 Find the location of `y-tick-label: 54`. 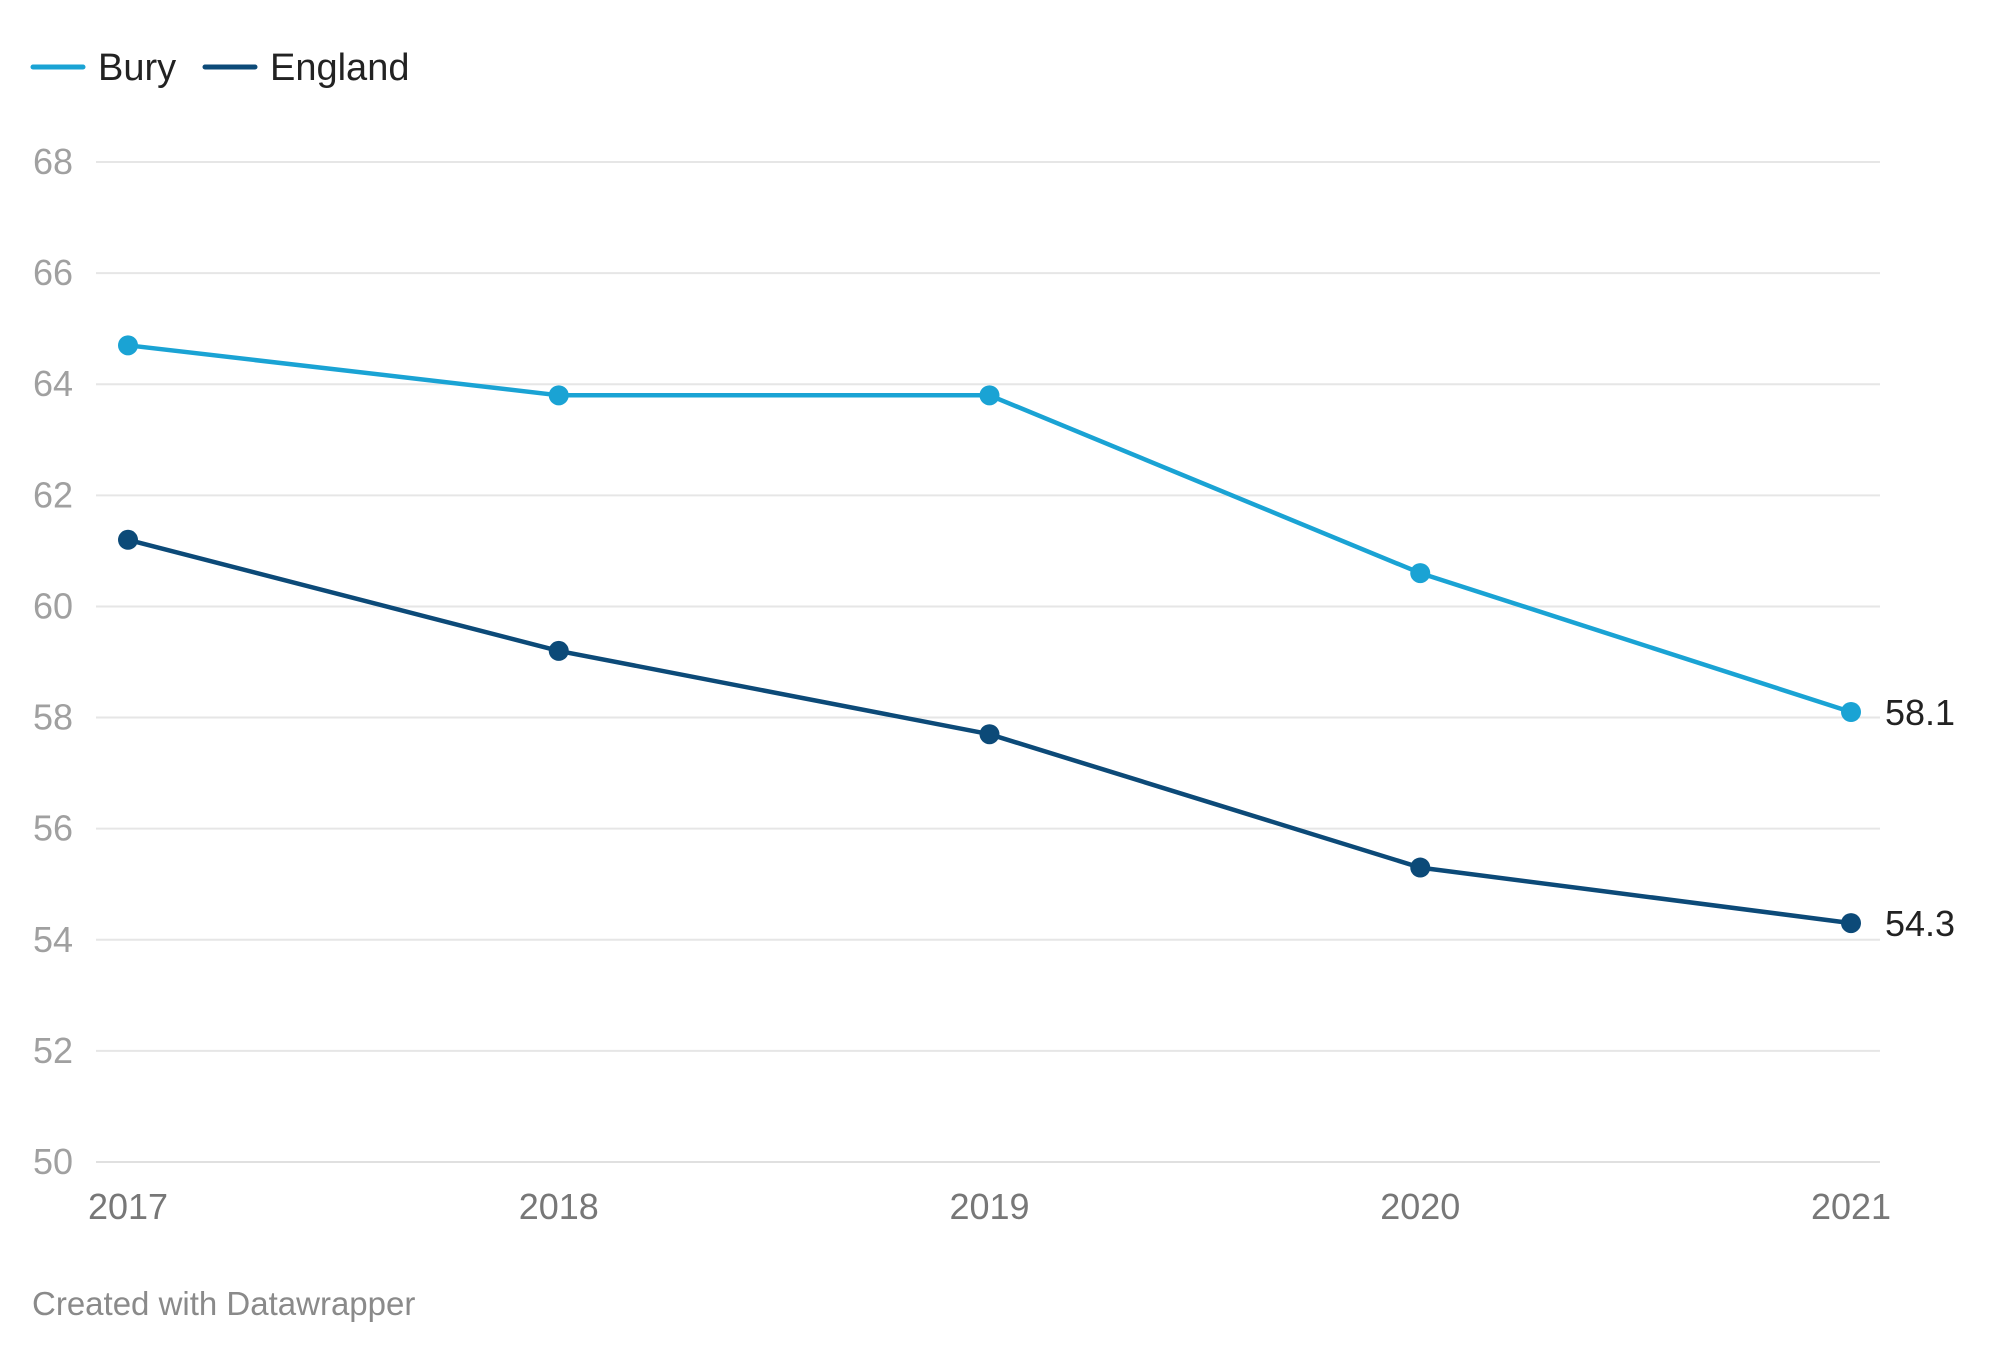

y-tick-label: 54 is located at coordinates (53, 939).